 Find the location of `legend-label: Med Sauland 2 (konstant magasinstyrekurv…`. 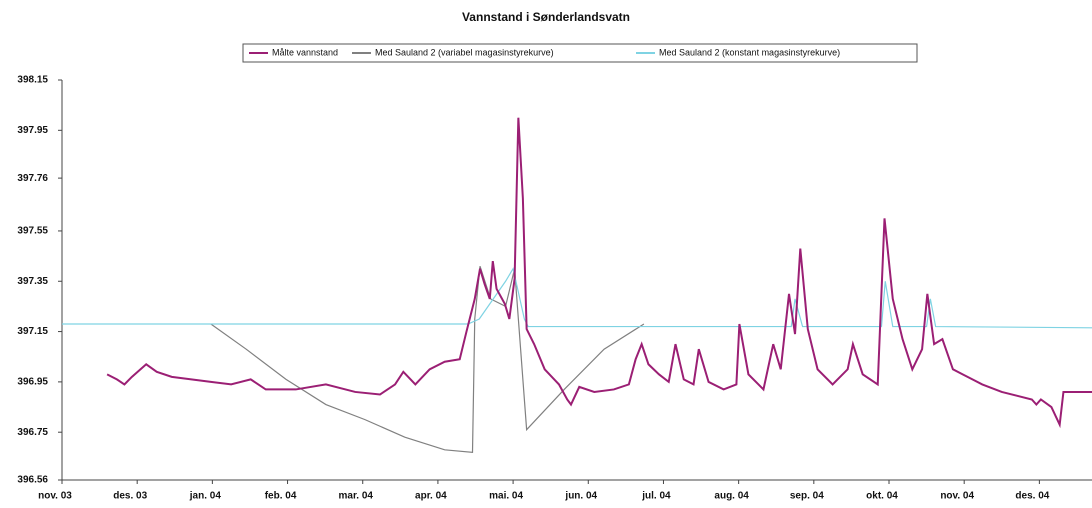

legend-label: Med Sauland 2 (konstant magasinstyrekurv… is located at coordinates (749, 52).